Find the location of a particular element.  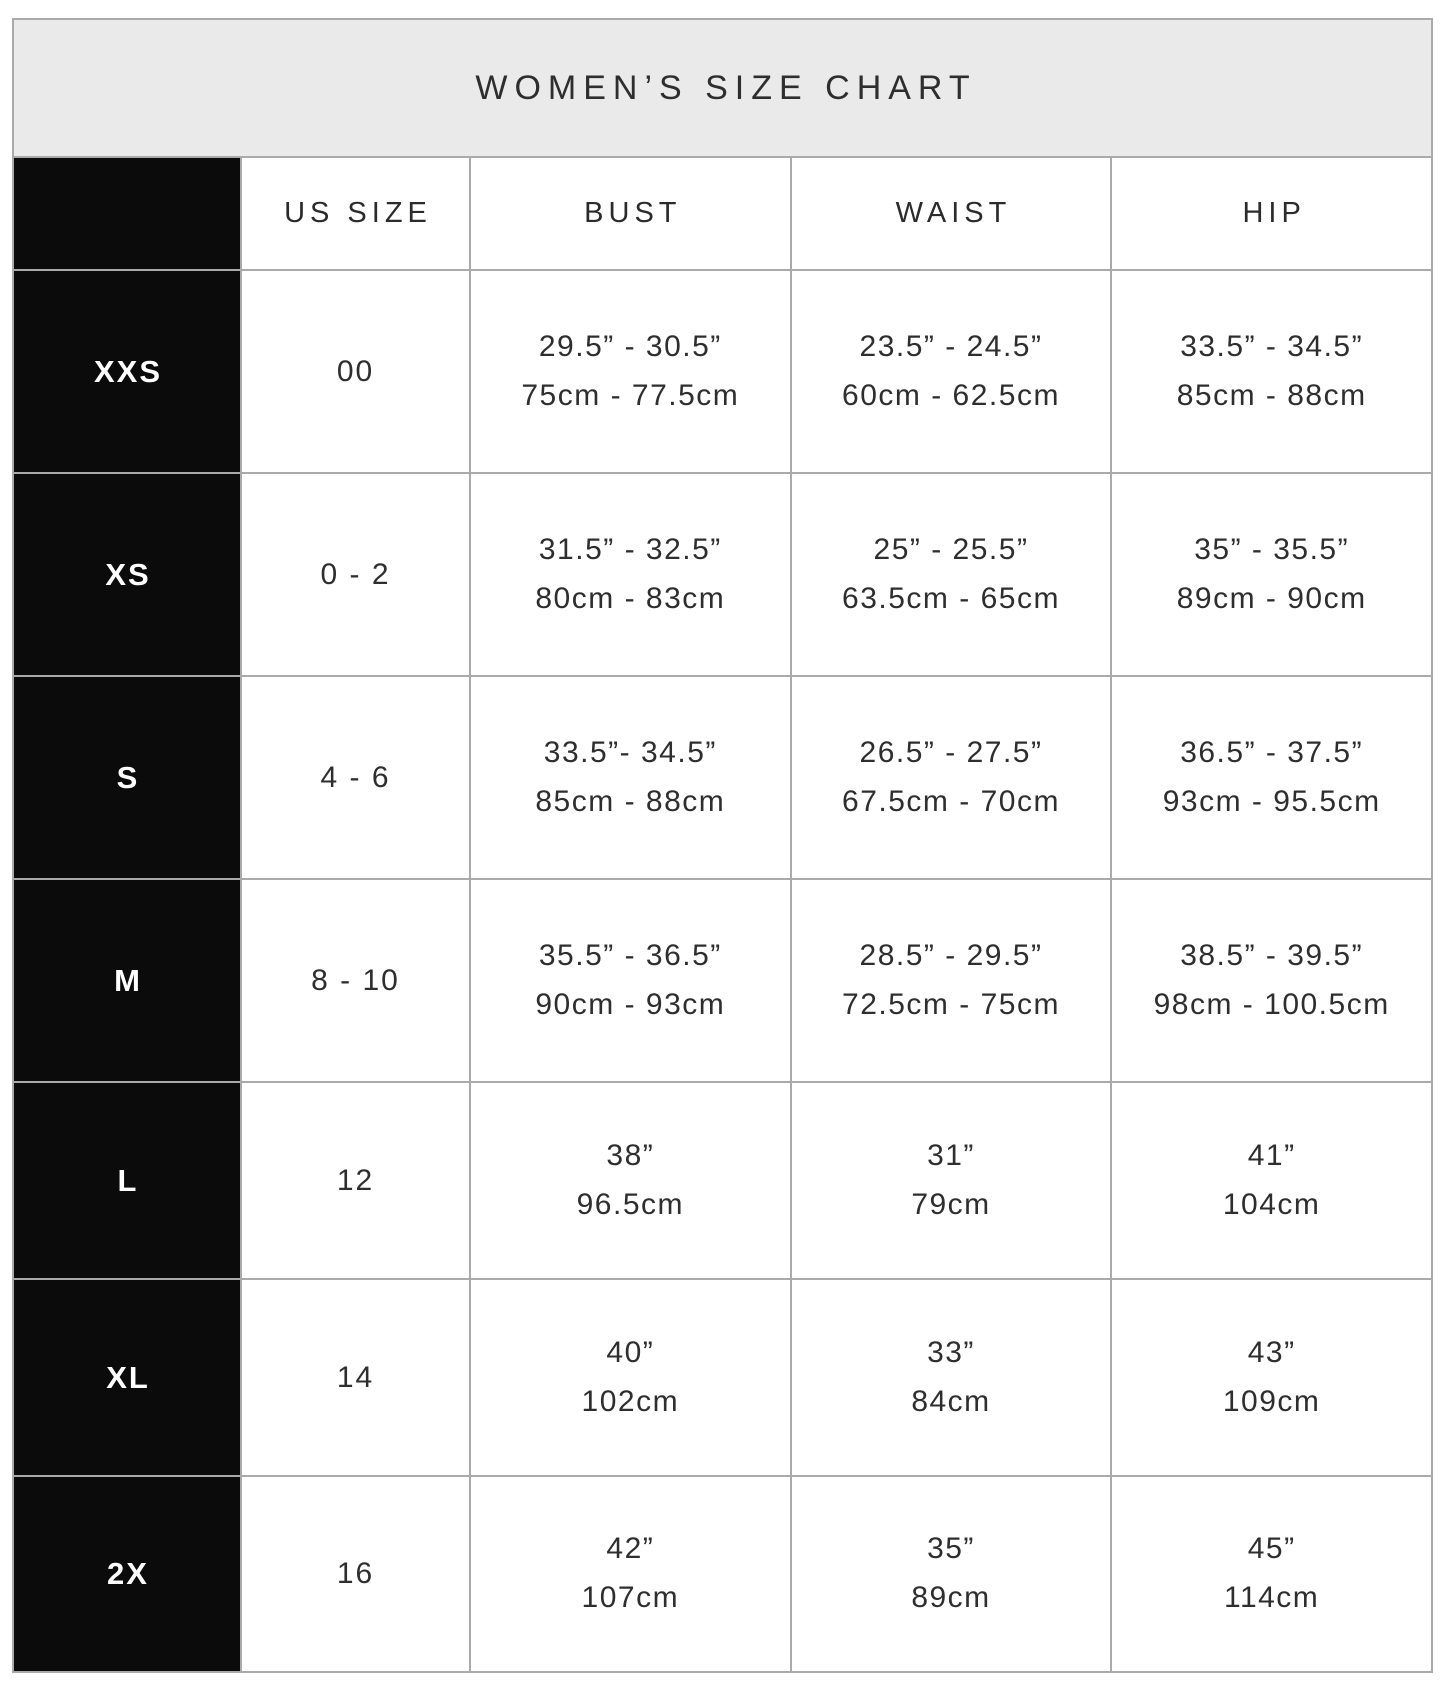

bust-cm: 90cm - 93cm is located at coordinates (630, 1004).